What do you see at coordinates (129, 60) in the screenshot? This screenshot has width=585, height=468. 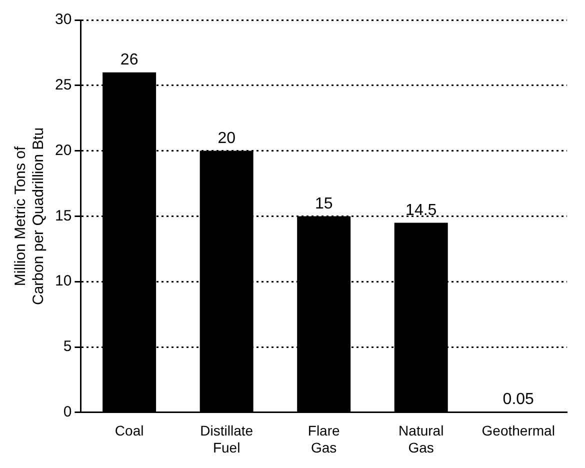 I see `data-label: 26` at bounding box center [129, 60].